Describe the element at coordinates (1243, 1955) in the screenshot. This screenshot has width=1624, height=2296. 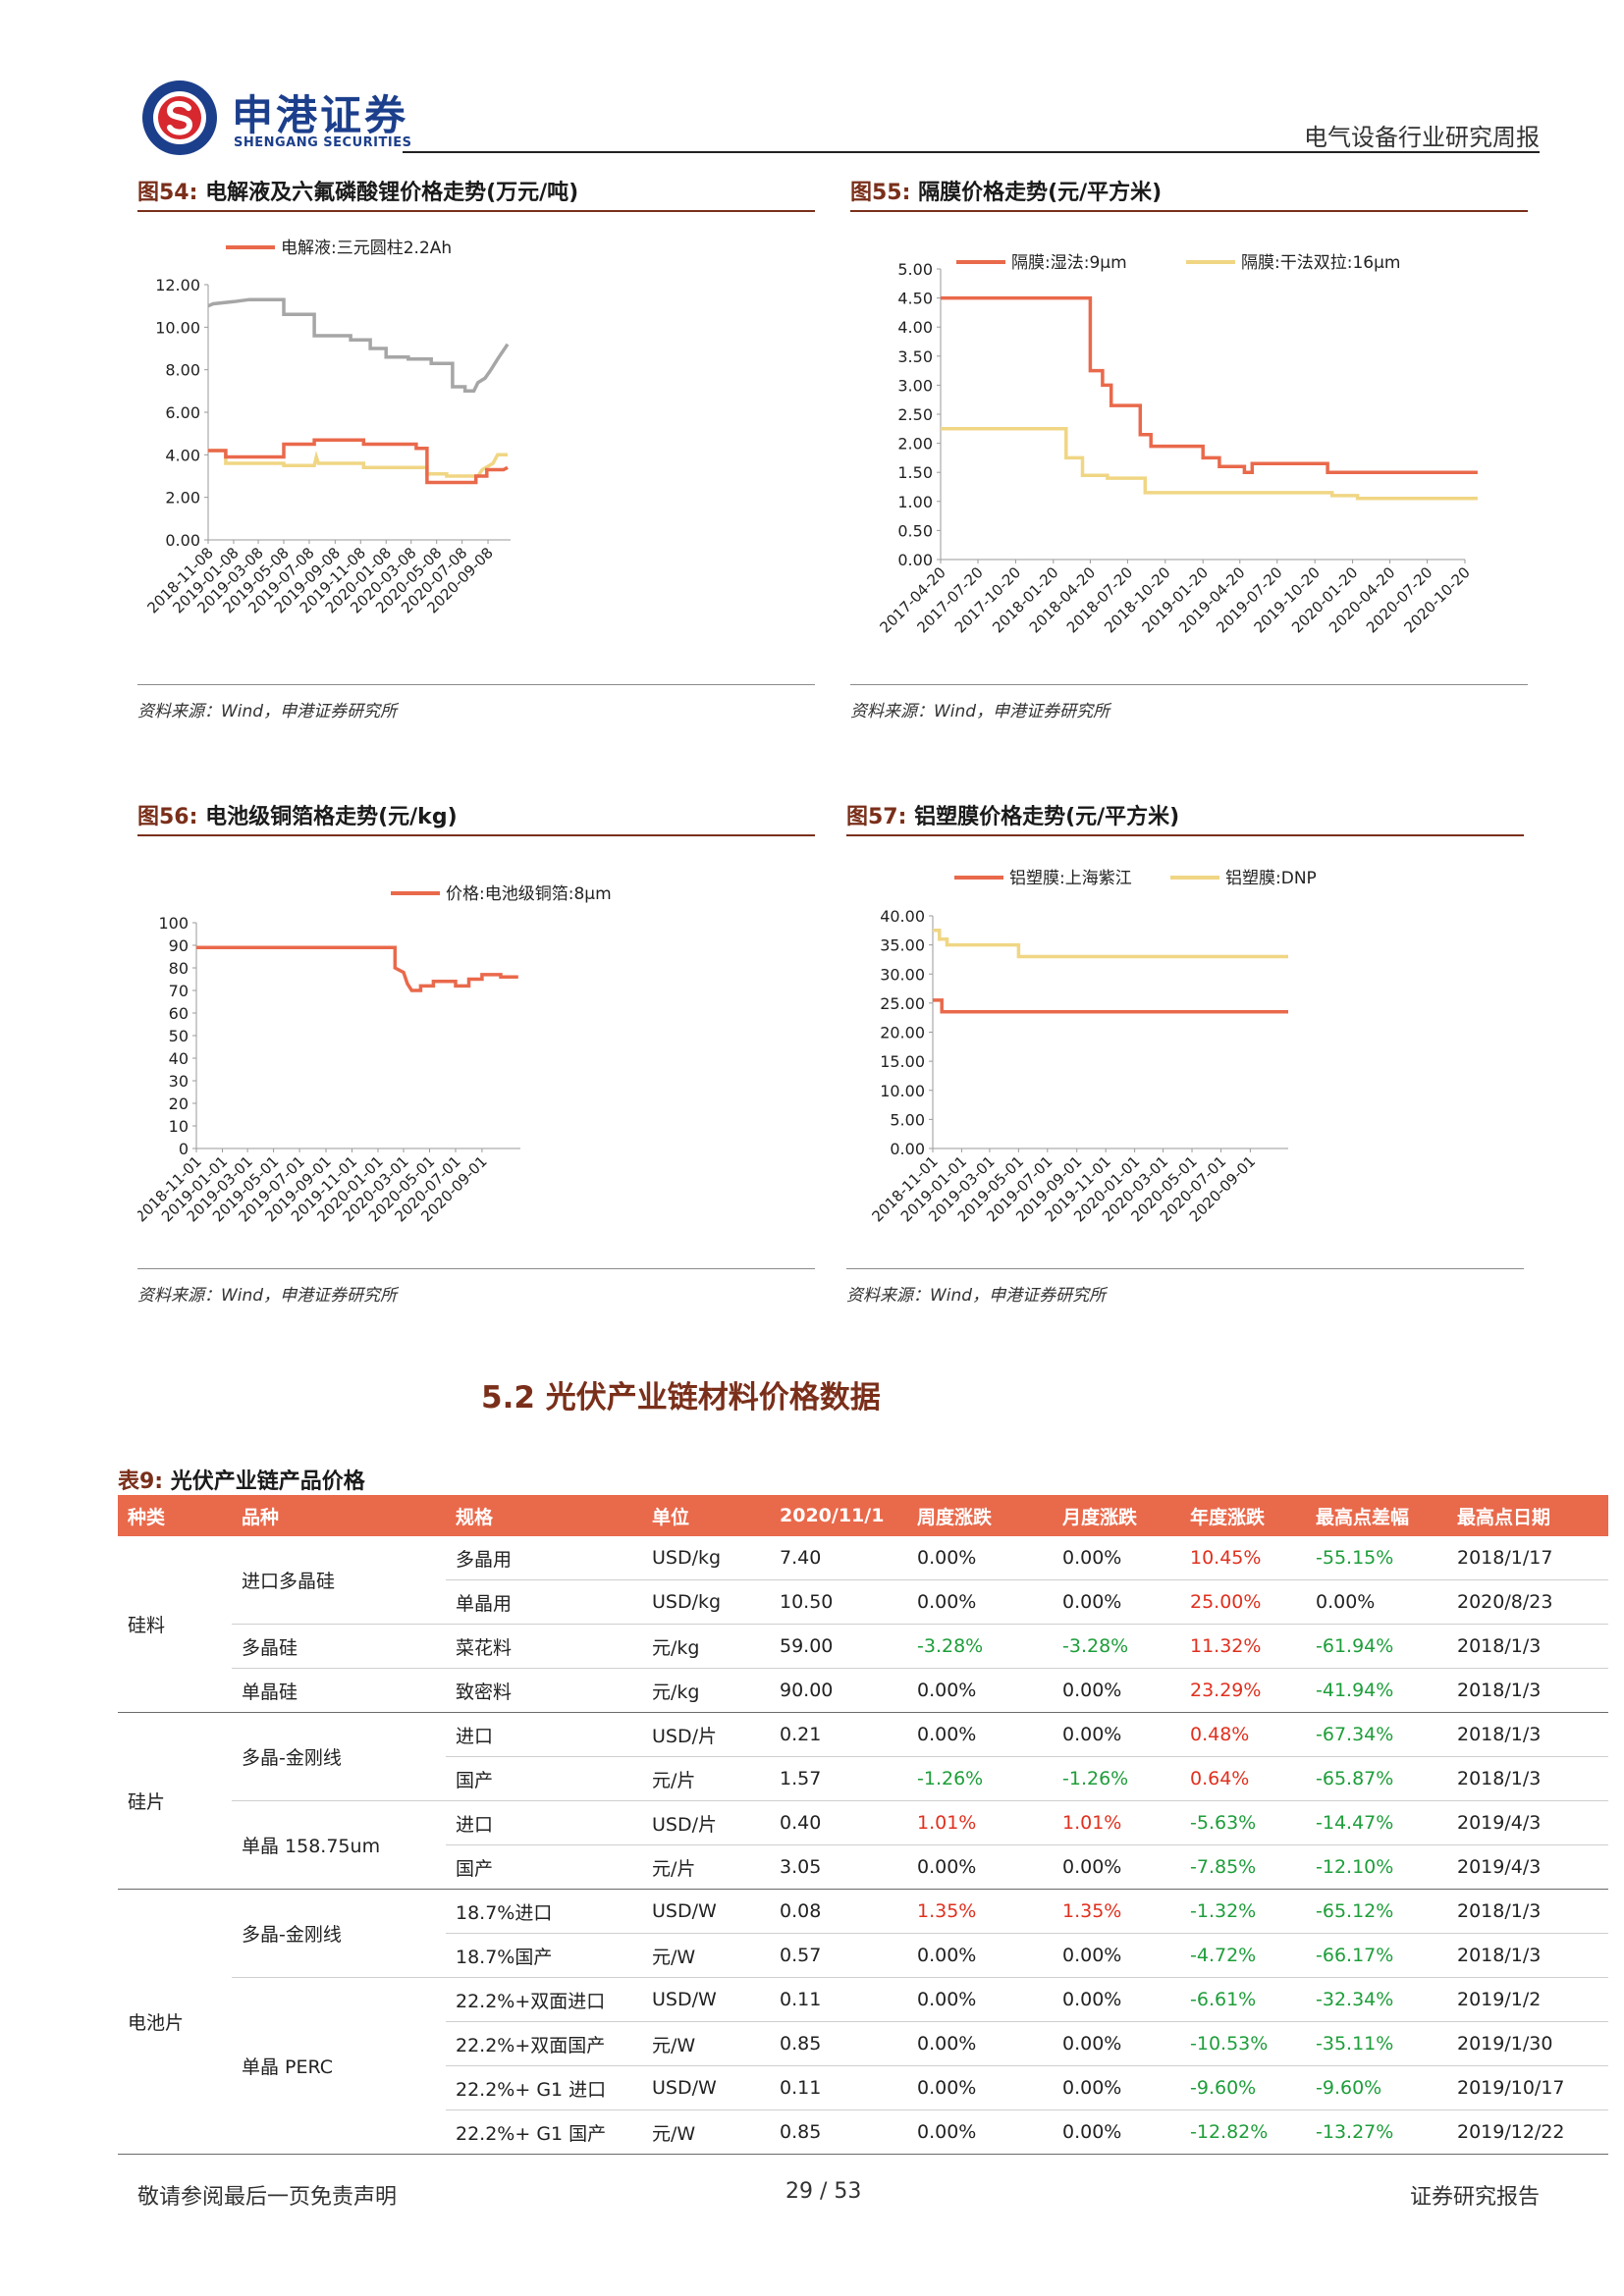
I see `table-cell: -4.72%` at that location.